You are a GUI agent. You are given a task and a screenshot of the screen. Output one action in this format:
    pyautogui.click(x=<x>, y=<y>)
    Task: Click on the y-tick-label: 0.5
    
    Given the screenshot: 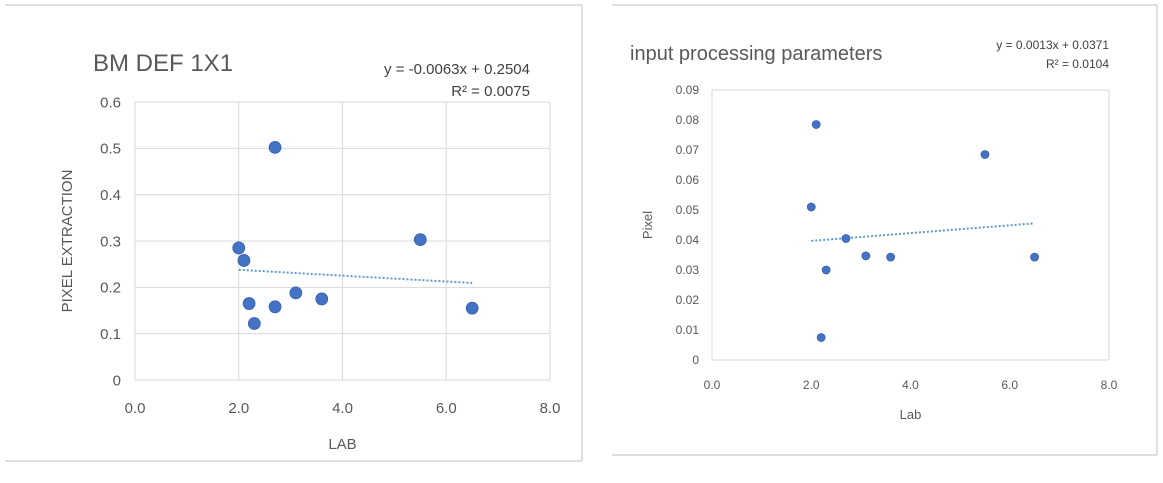 What is the action you would take?
    pyautogui.click(x=110, y=149)
    